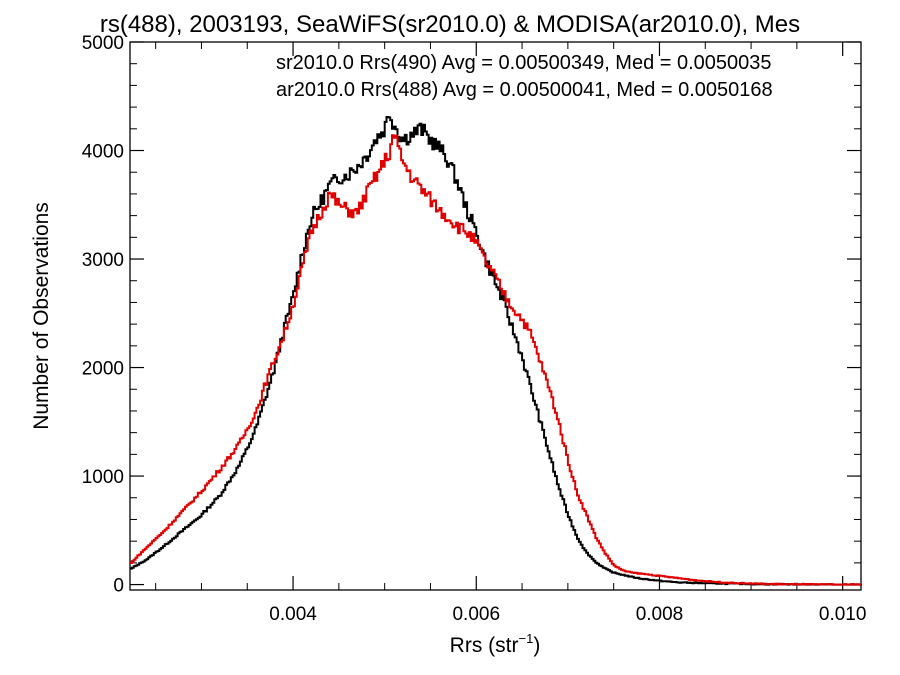  I want to click on x-axis-title-end: ), so click(536, 645).